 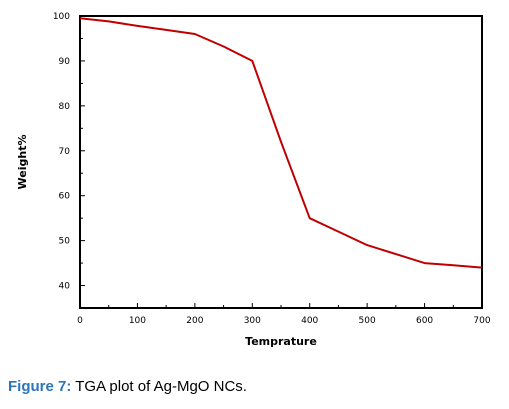 I want to click on figure-caption-text: TGA plot of Ag-MgO NCs., so click(x=159, y=386).